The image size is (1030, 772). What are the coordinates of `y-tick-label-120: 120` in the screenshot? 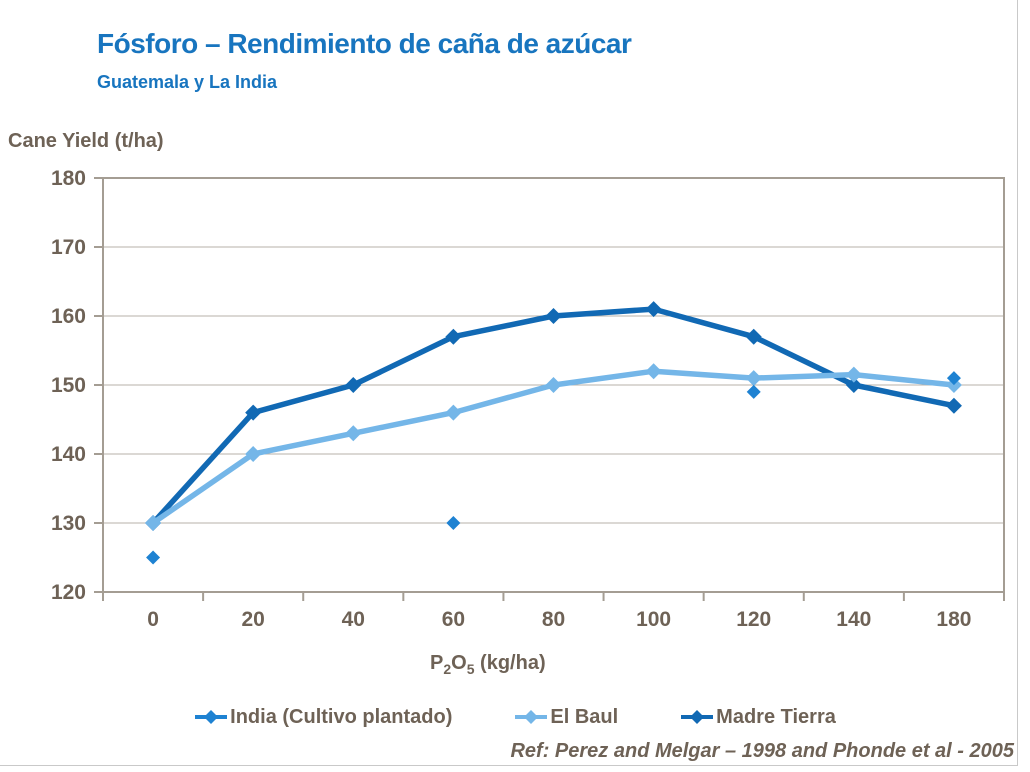 It's located at (68, 592).